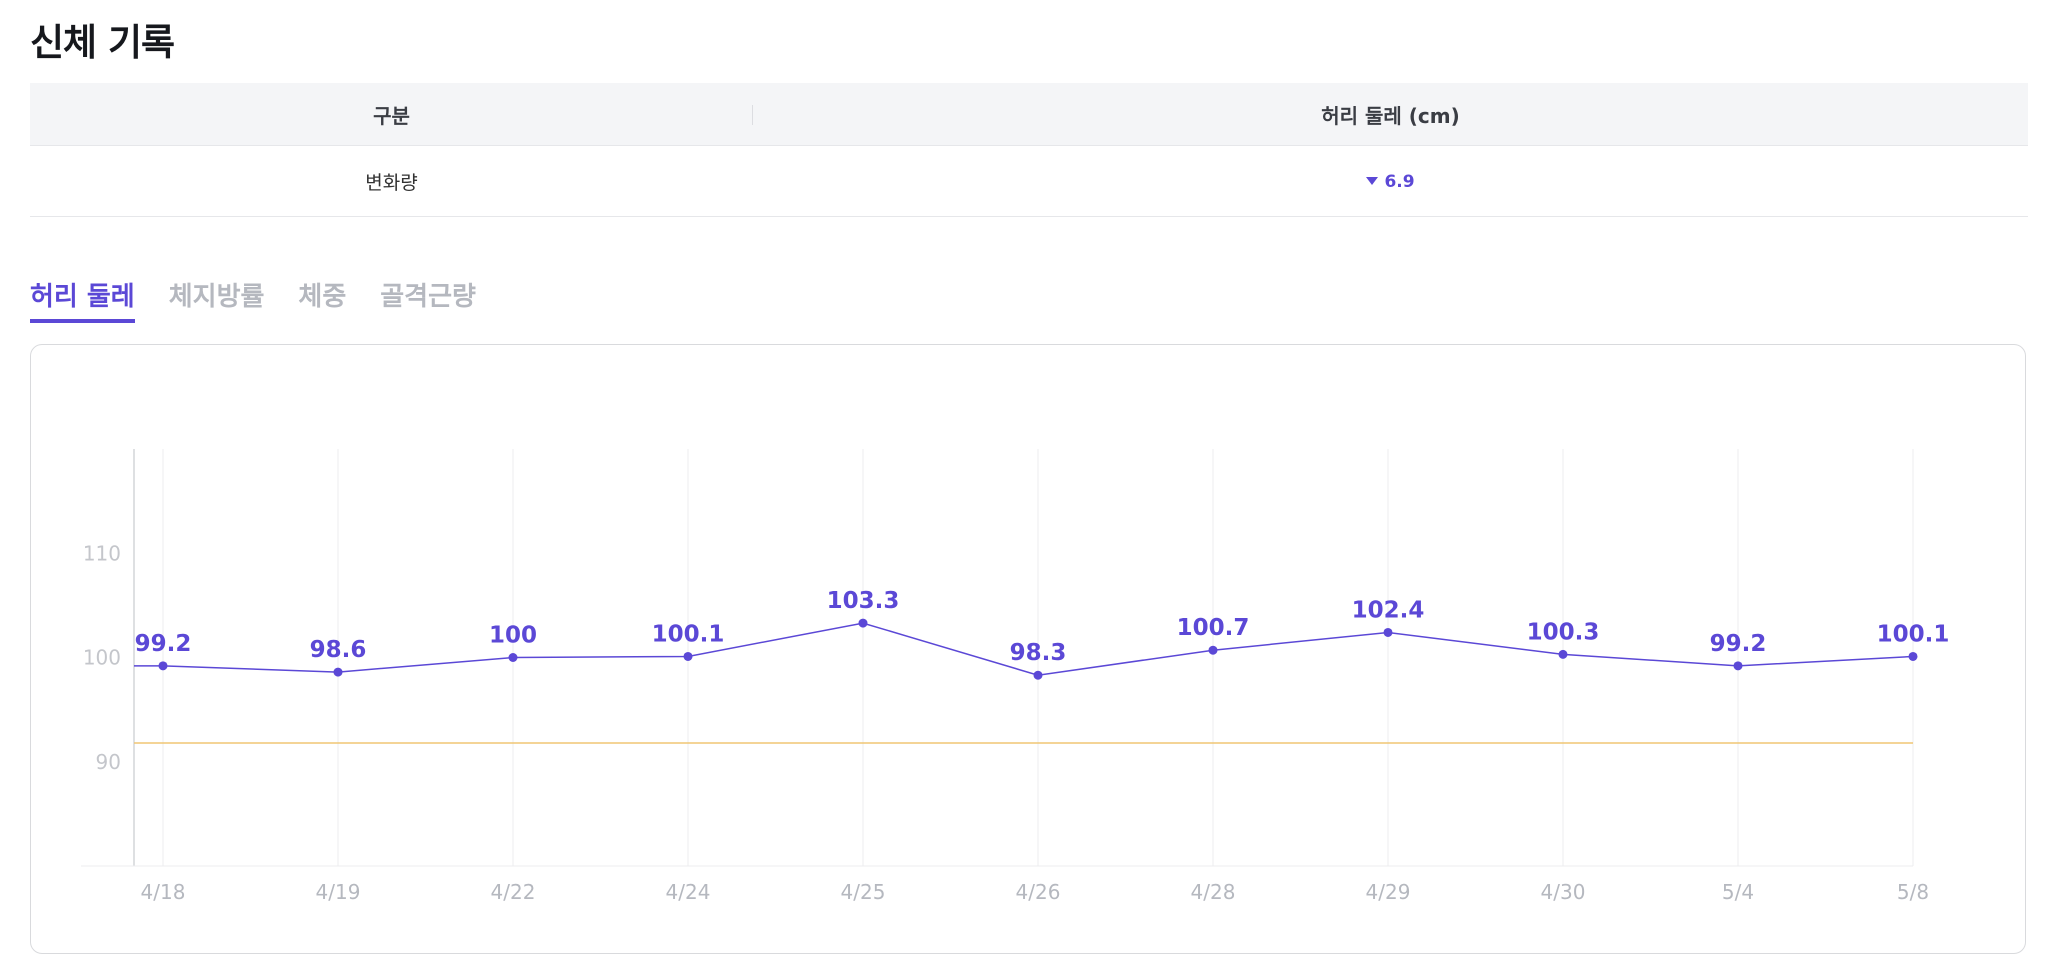 The height and width of the screenshot is (973, 2048). Describe the element at coordinates (1563, 632) in the screenshot. I see `data-label: 100.3` at that location.